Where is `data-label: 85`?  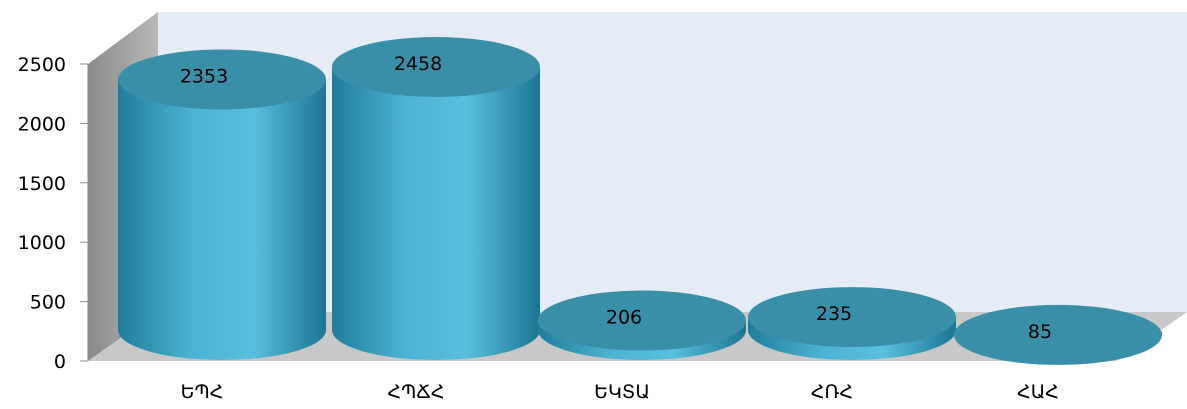 data-label: 85 is located at coordinates (1040, 332).